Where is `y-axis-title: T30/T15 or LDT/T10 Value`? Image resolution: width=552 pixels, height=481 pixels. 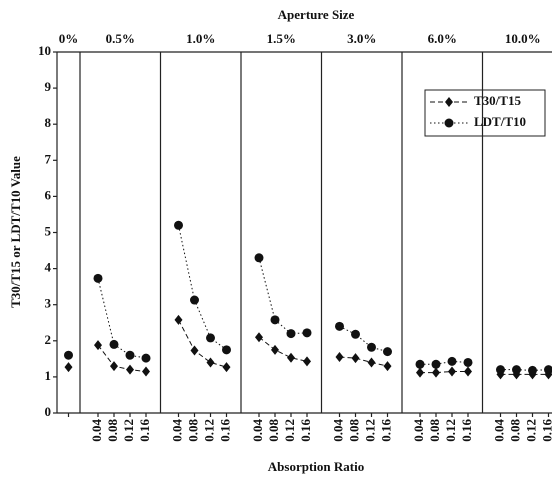
y-axis-title: T30/T15 or LDT/T10 Value is located at coordinates (15, 232).